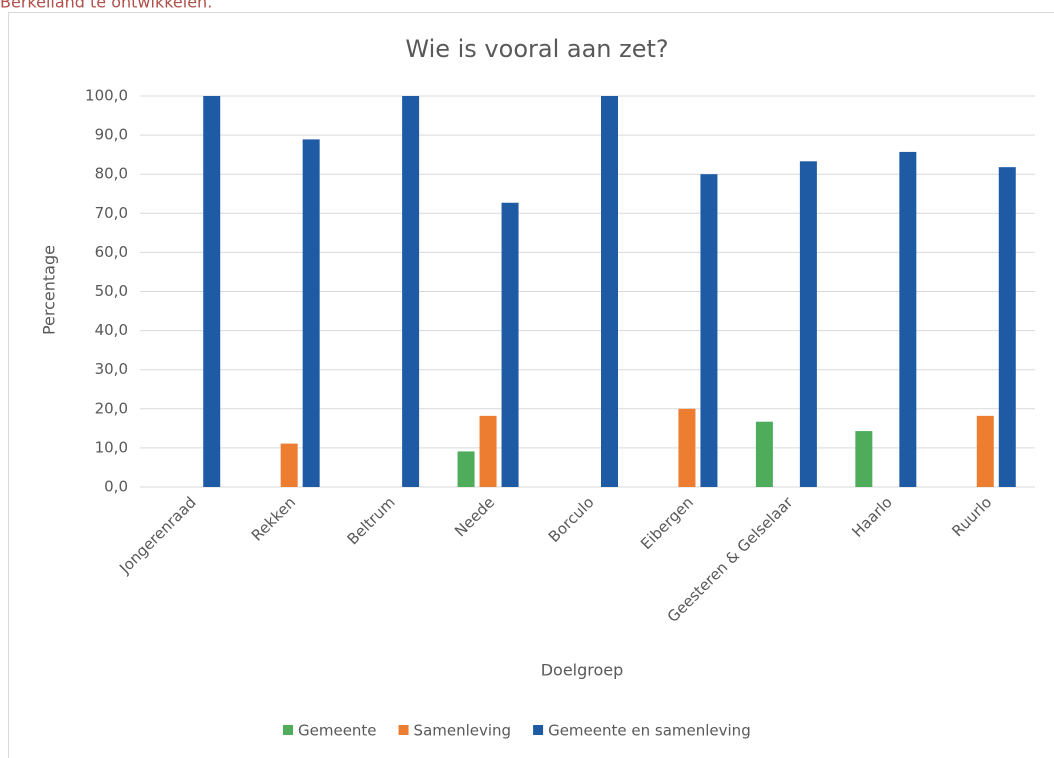 This screenshot has width=1054, height=758. Describe the element at coordinates (49, 290) in the screenshot. I see `y-axis-title: Percentage` at that location.